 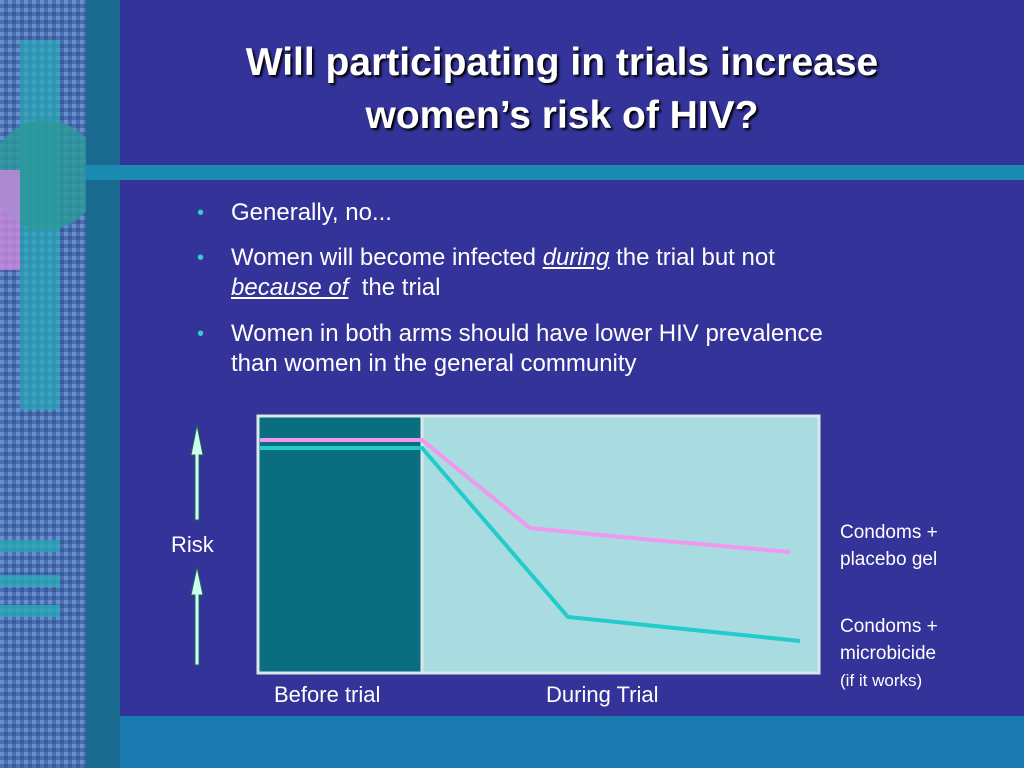 What do you see at coordinates (401, 287) in the screenshot?
I see `bullet-text: the trial` at bounding box center [401, 287].